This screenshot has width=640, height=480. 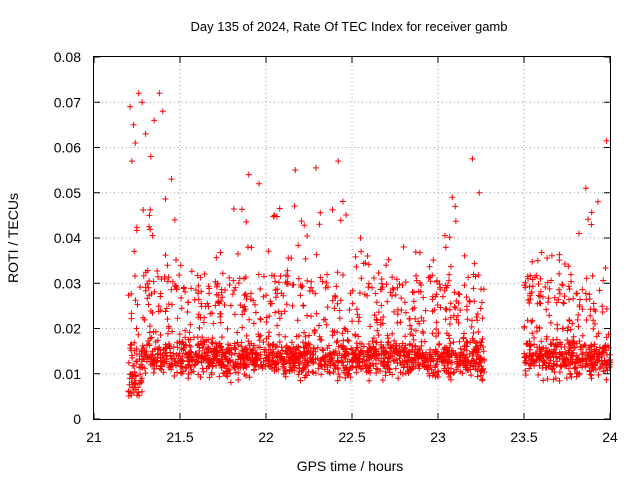 I want to click on x-tick-label: 22, so click(x=266, y=437).